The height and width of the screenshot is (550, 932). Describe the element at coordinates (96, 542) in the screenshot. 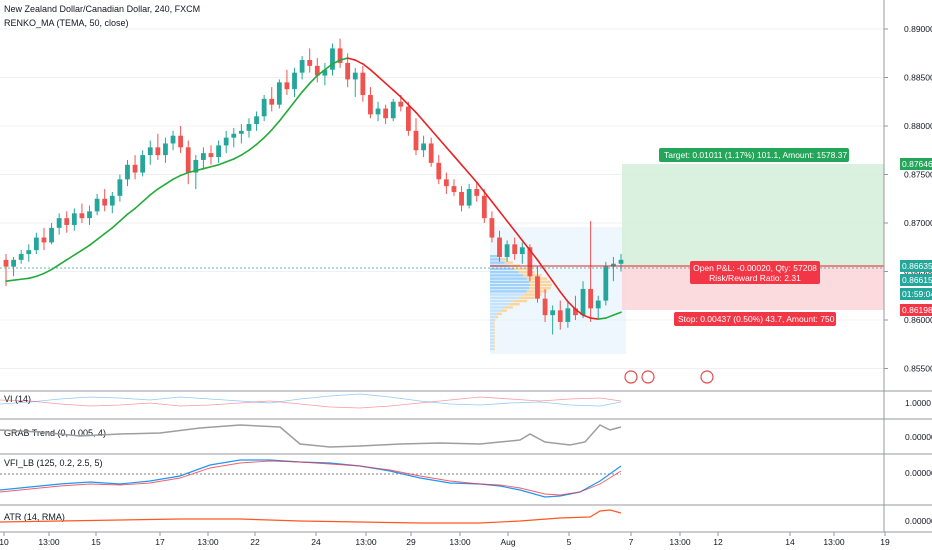

I see `time-tick-label: 15` at that location.